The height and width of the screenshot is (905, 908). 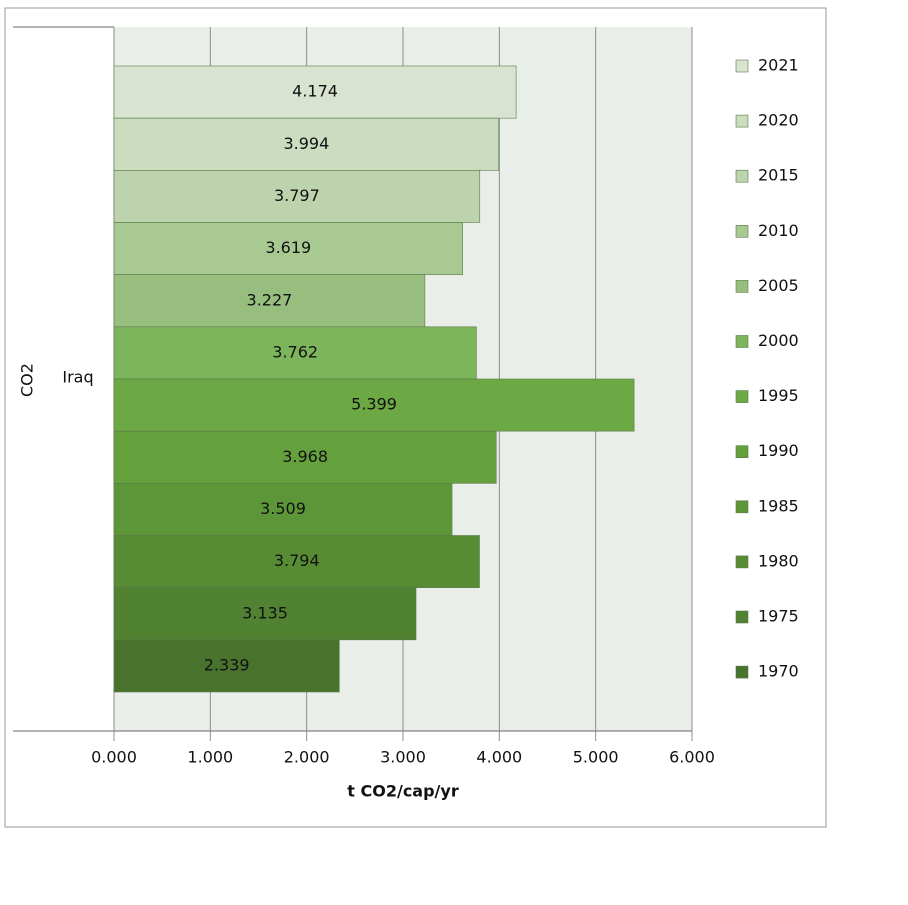 I want to click on x-tick-label: 4.000, so click(x=499, y=757).